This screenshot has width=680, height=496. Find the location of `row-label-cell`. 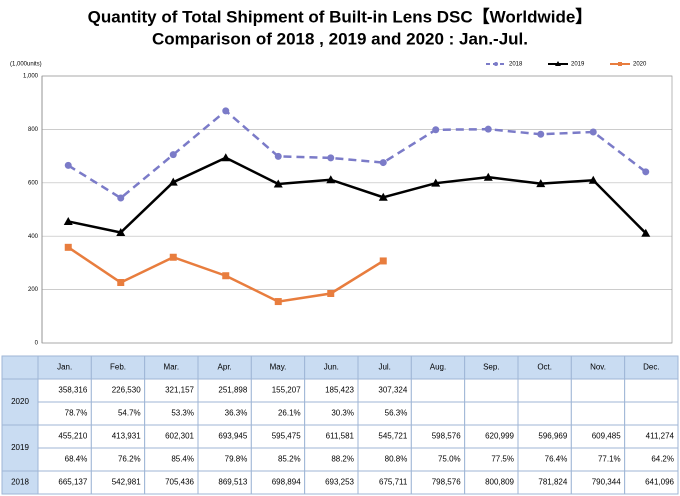

row-label-cell is located at coordinates (20, 448).